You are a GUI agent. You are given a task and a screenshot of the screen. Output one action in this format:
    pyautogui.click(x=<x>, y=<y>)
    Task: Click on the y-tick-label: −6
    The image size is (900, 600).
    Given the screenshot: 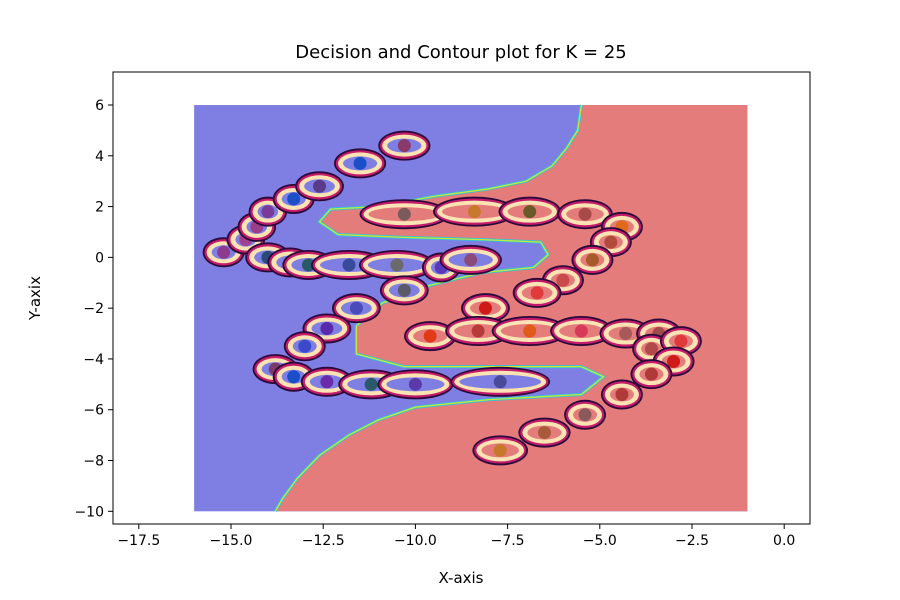 What is the action you would take?
    pyautogui.click(x=93, y=411)
    